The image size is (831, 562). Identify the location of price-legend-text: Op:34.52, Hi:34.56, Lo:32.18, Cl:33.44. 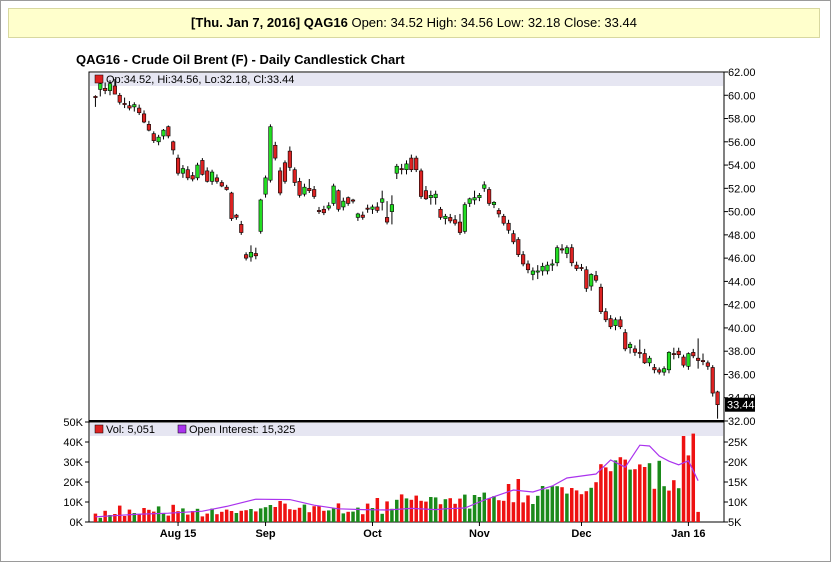
(200, 80).